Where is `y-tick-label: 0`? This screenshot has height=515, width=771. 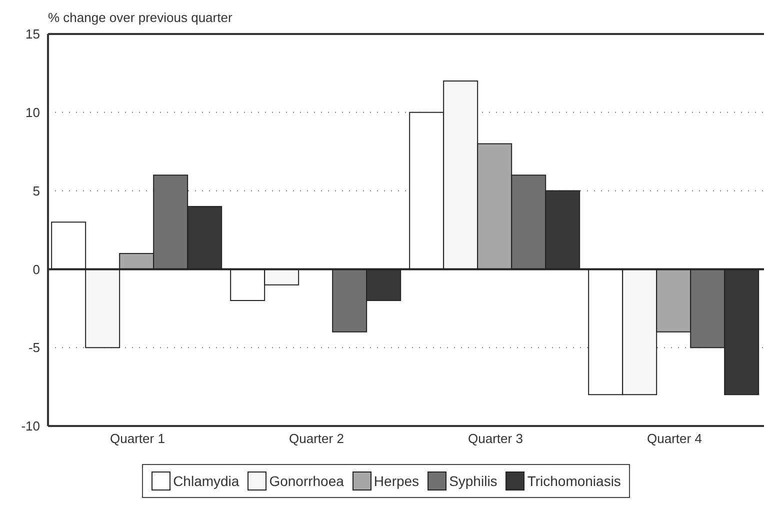
y-tick-label: 0 is located at coordinates (36, 269).